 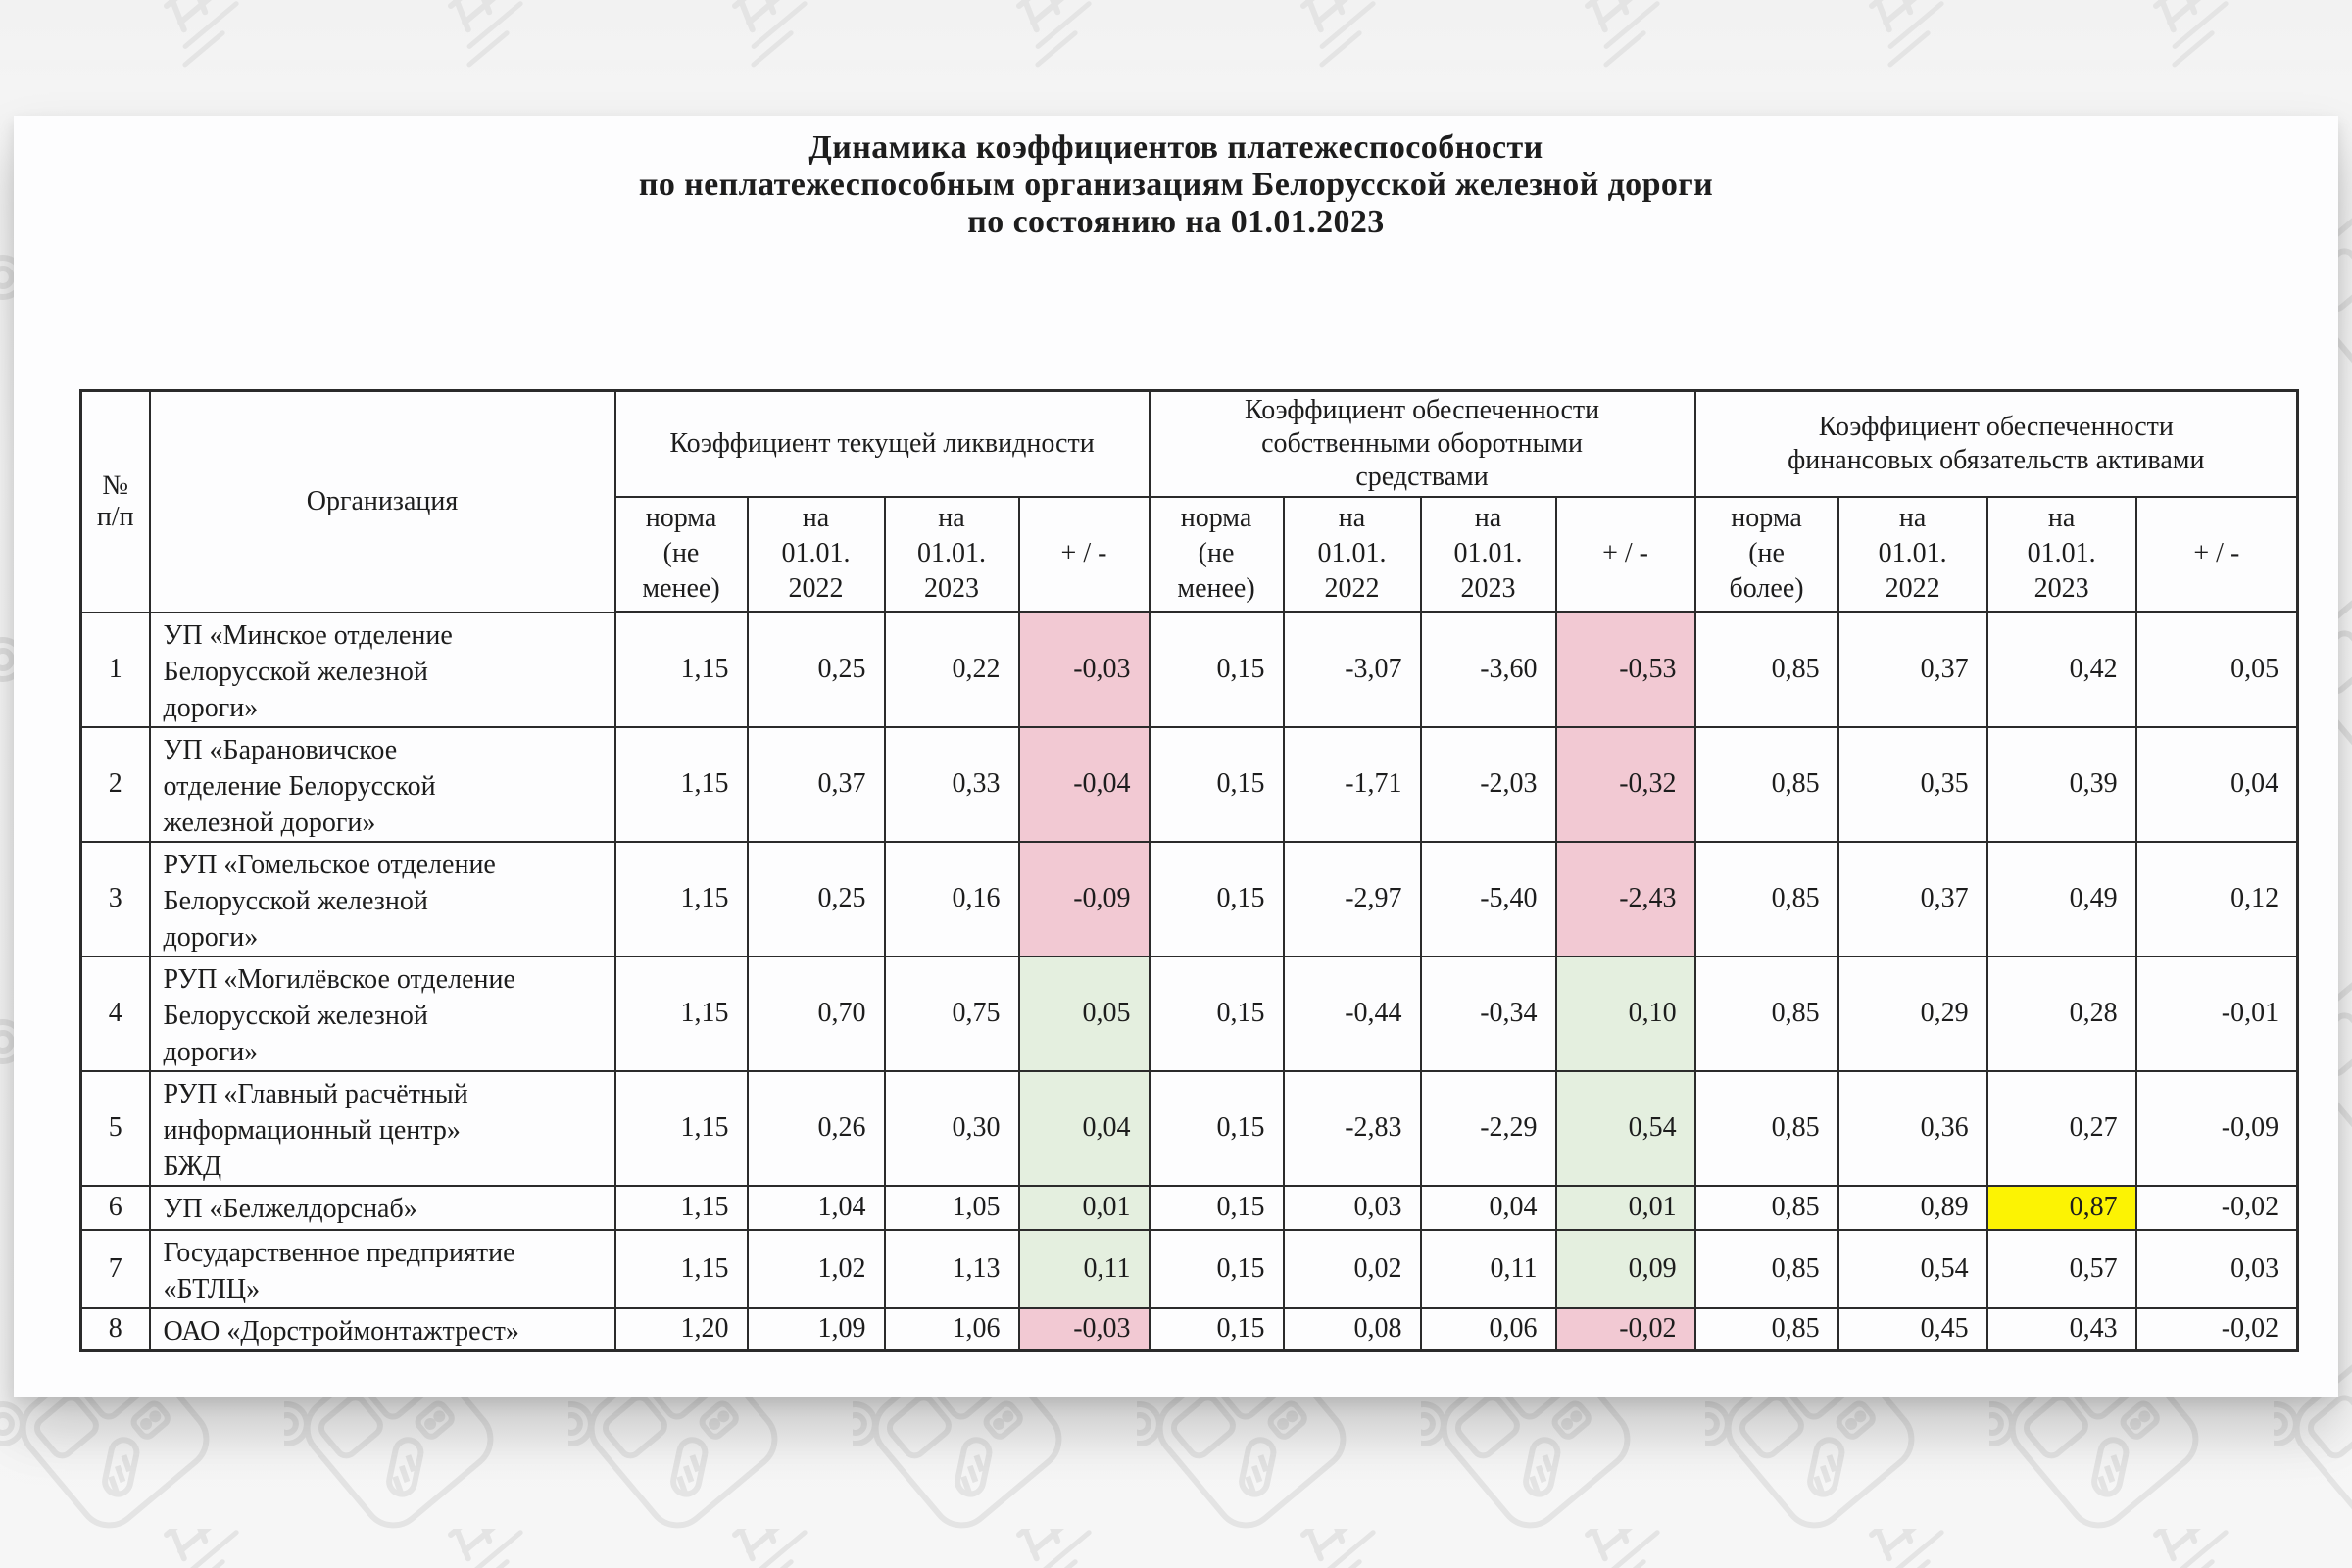 I want to click on value-cell: 0,42, so click(x=2061, y=669).